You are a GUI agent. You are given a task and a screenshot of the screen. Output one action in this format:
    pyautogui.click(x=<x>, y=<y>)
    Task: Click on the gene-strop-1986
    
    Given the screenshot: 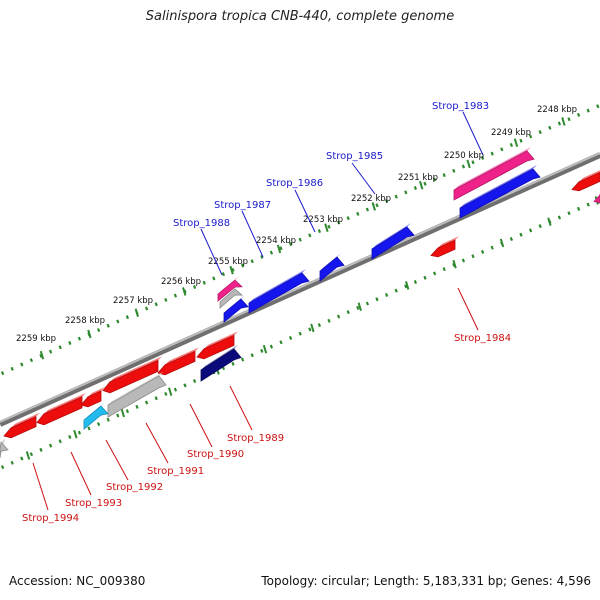 What is the action you would take?
    pyautogui.click(x=332, y=267)
    